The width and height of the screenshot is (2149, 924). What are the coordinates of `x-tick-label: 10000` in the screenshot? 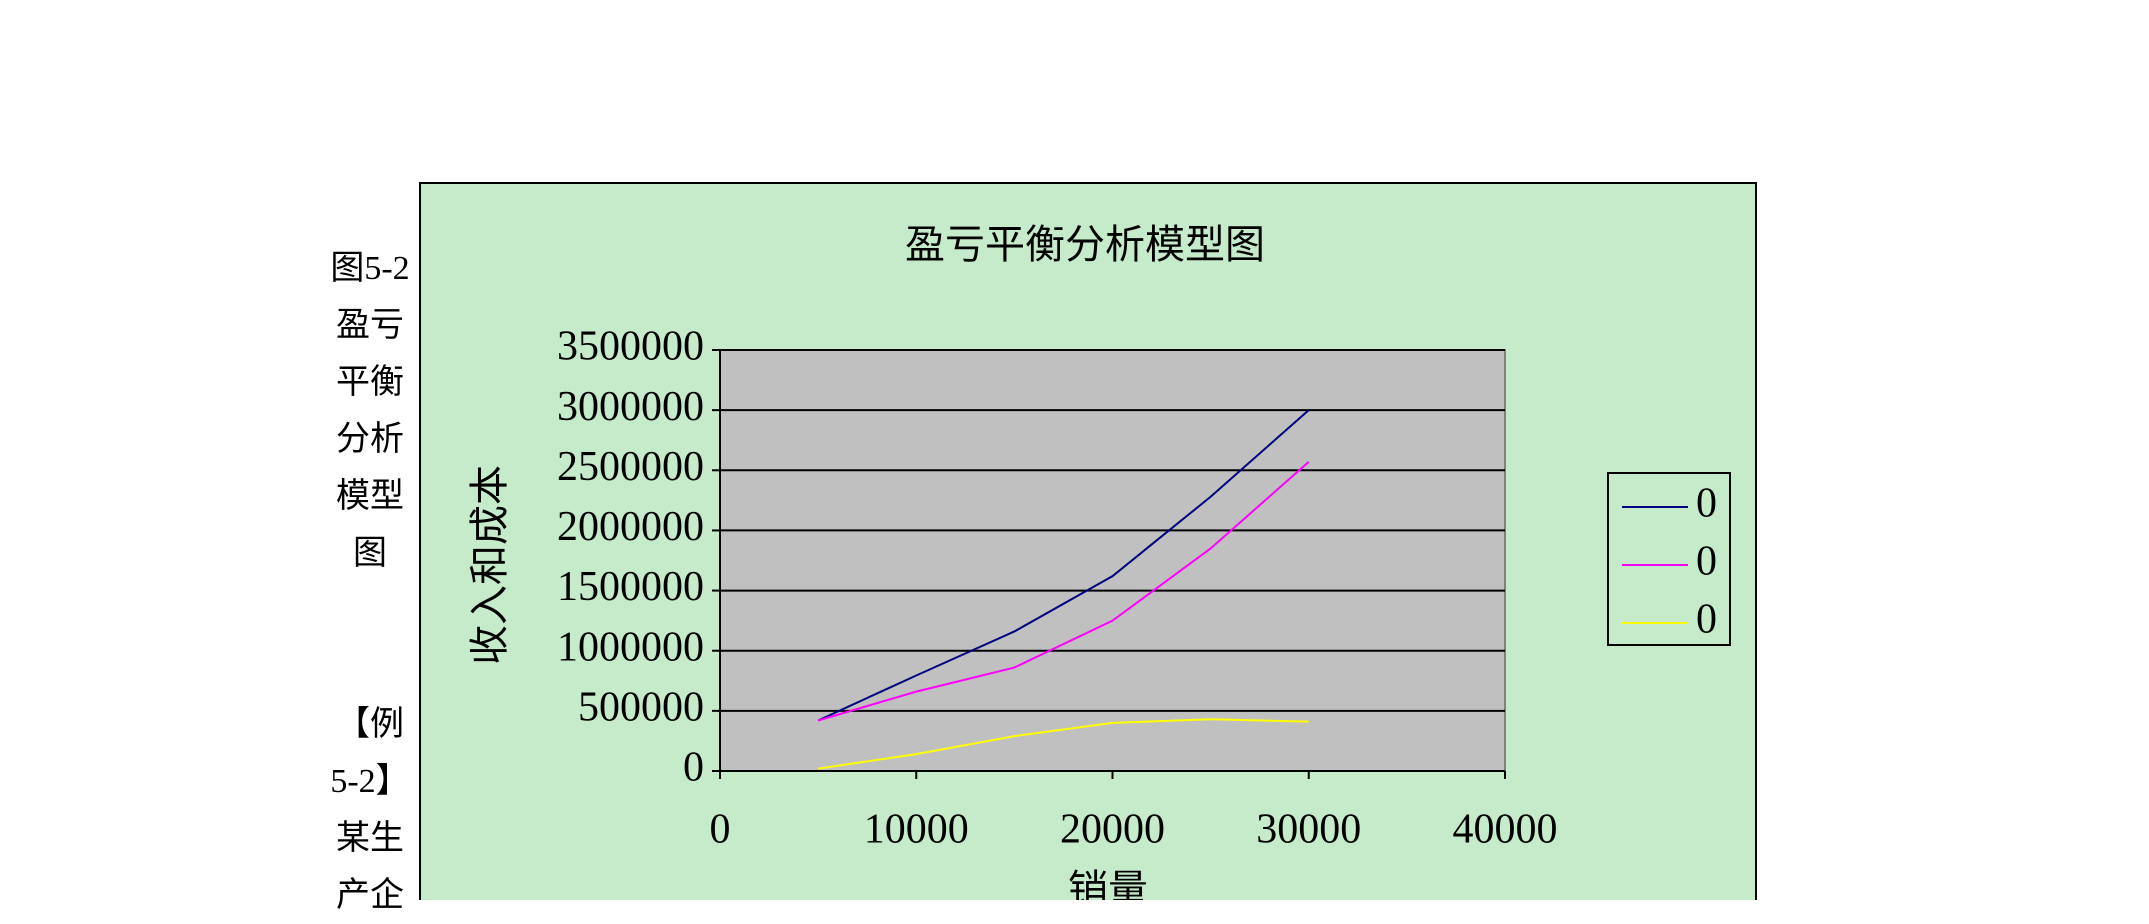 It's located at (916, 830).